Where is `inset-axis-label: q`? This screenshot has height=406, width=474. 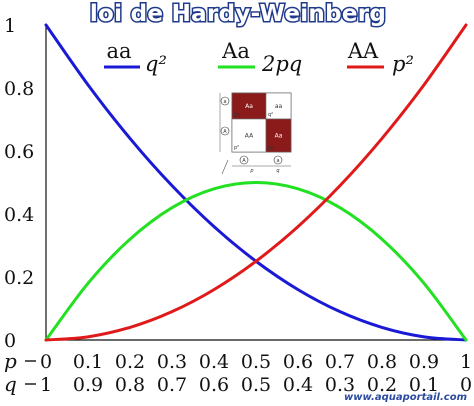
inset-axis-label: q is located at coordinates (277, 171).